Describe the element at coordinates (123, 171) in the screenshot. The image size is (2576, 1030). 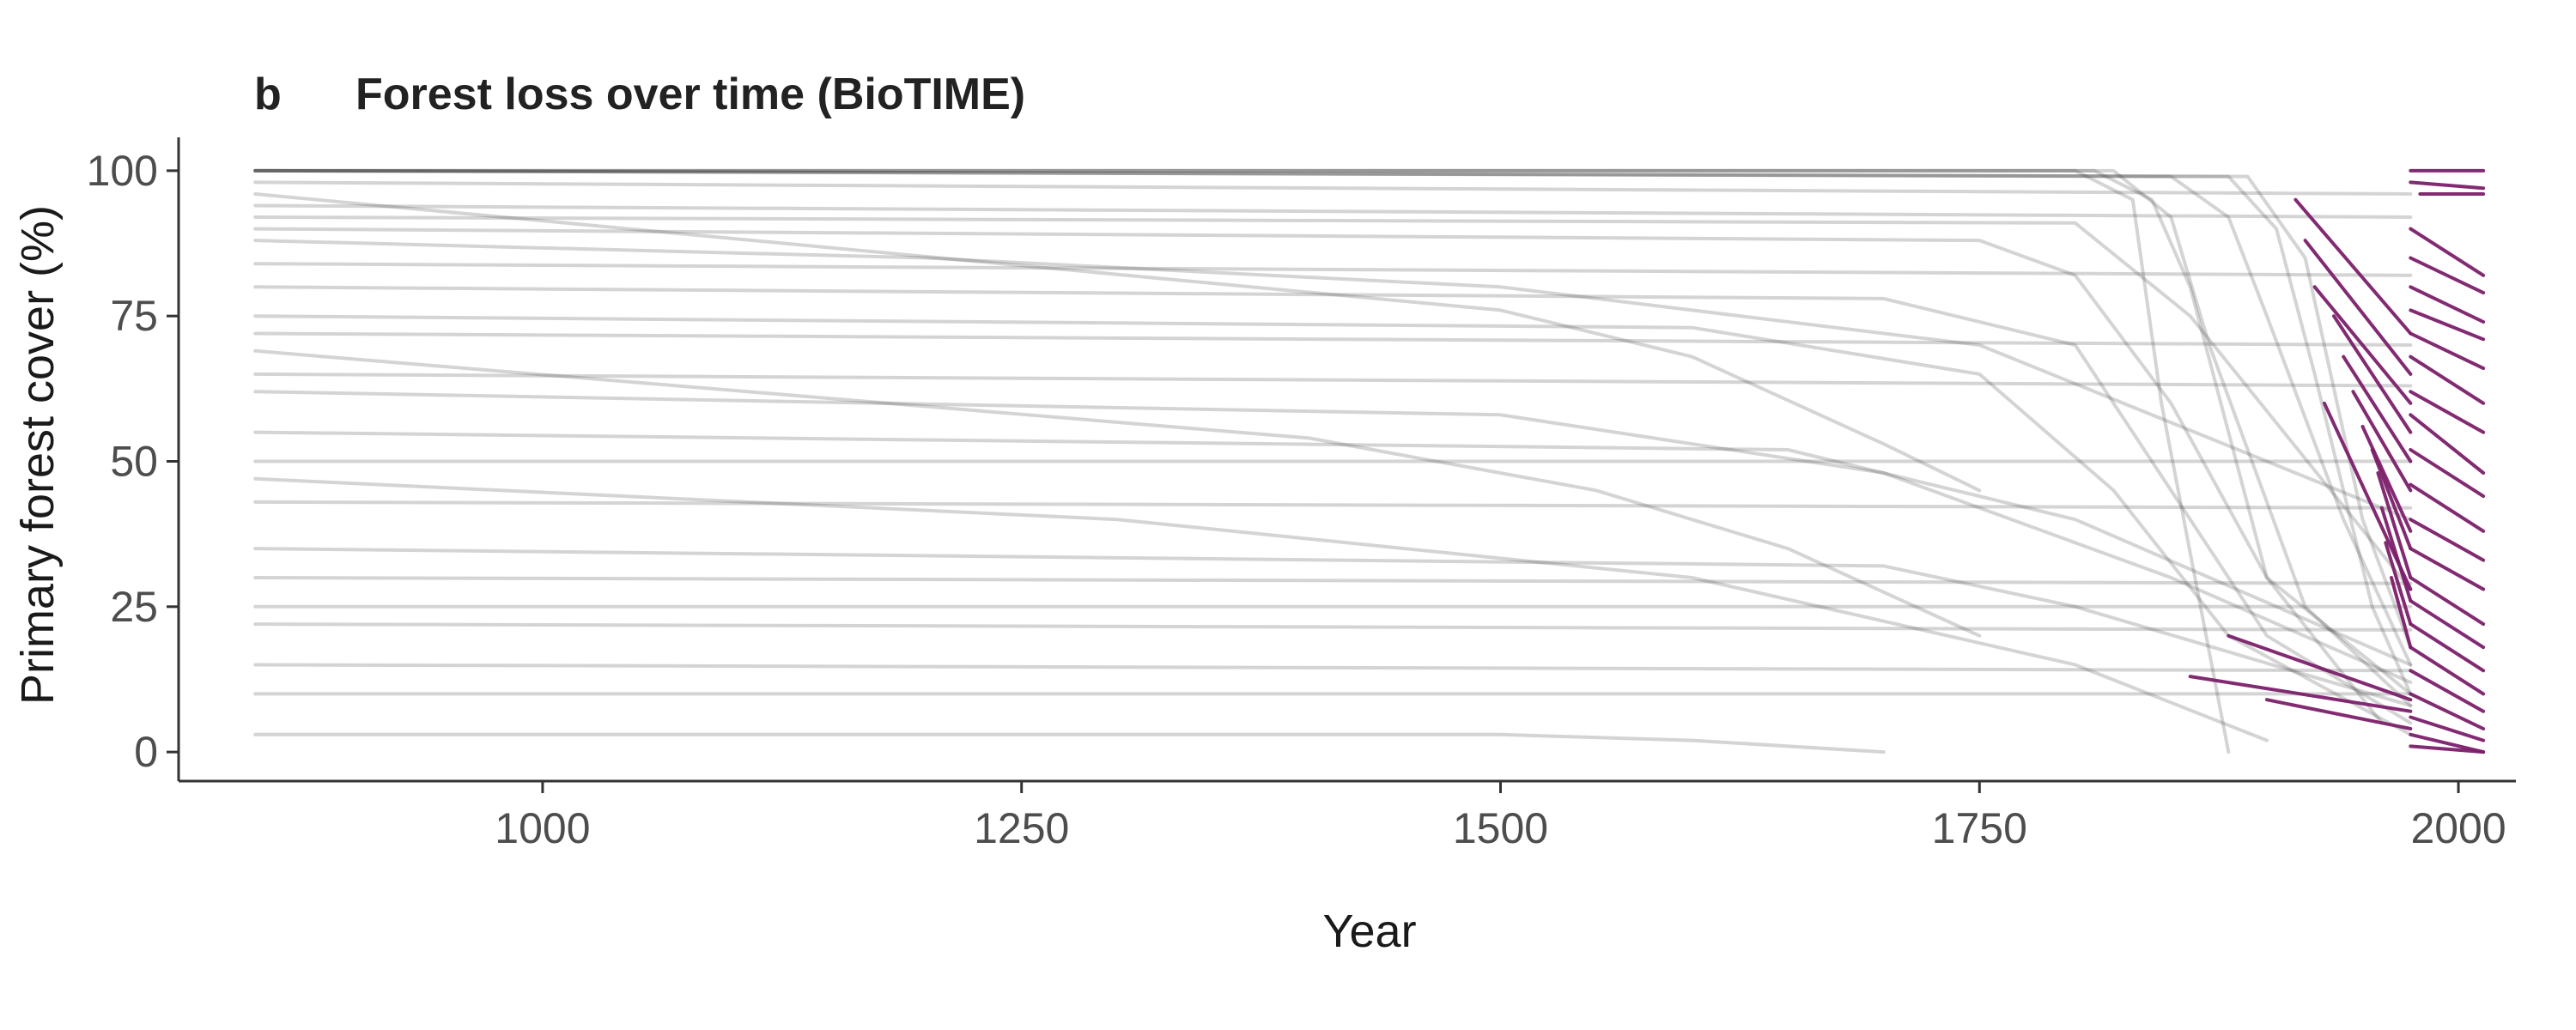
I see `y-tick-label-100: 100` at that location.